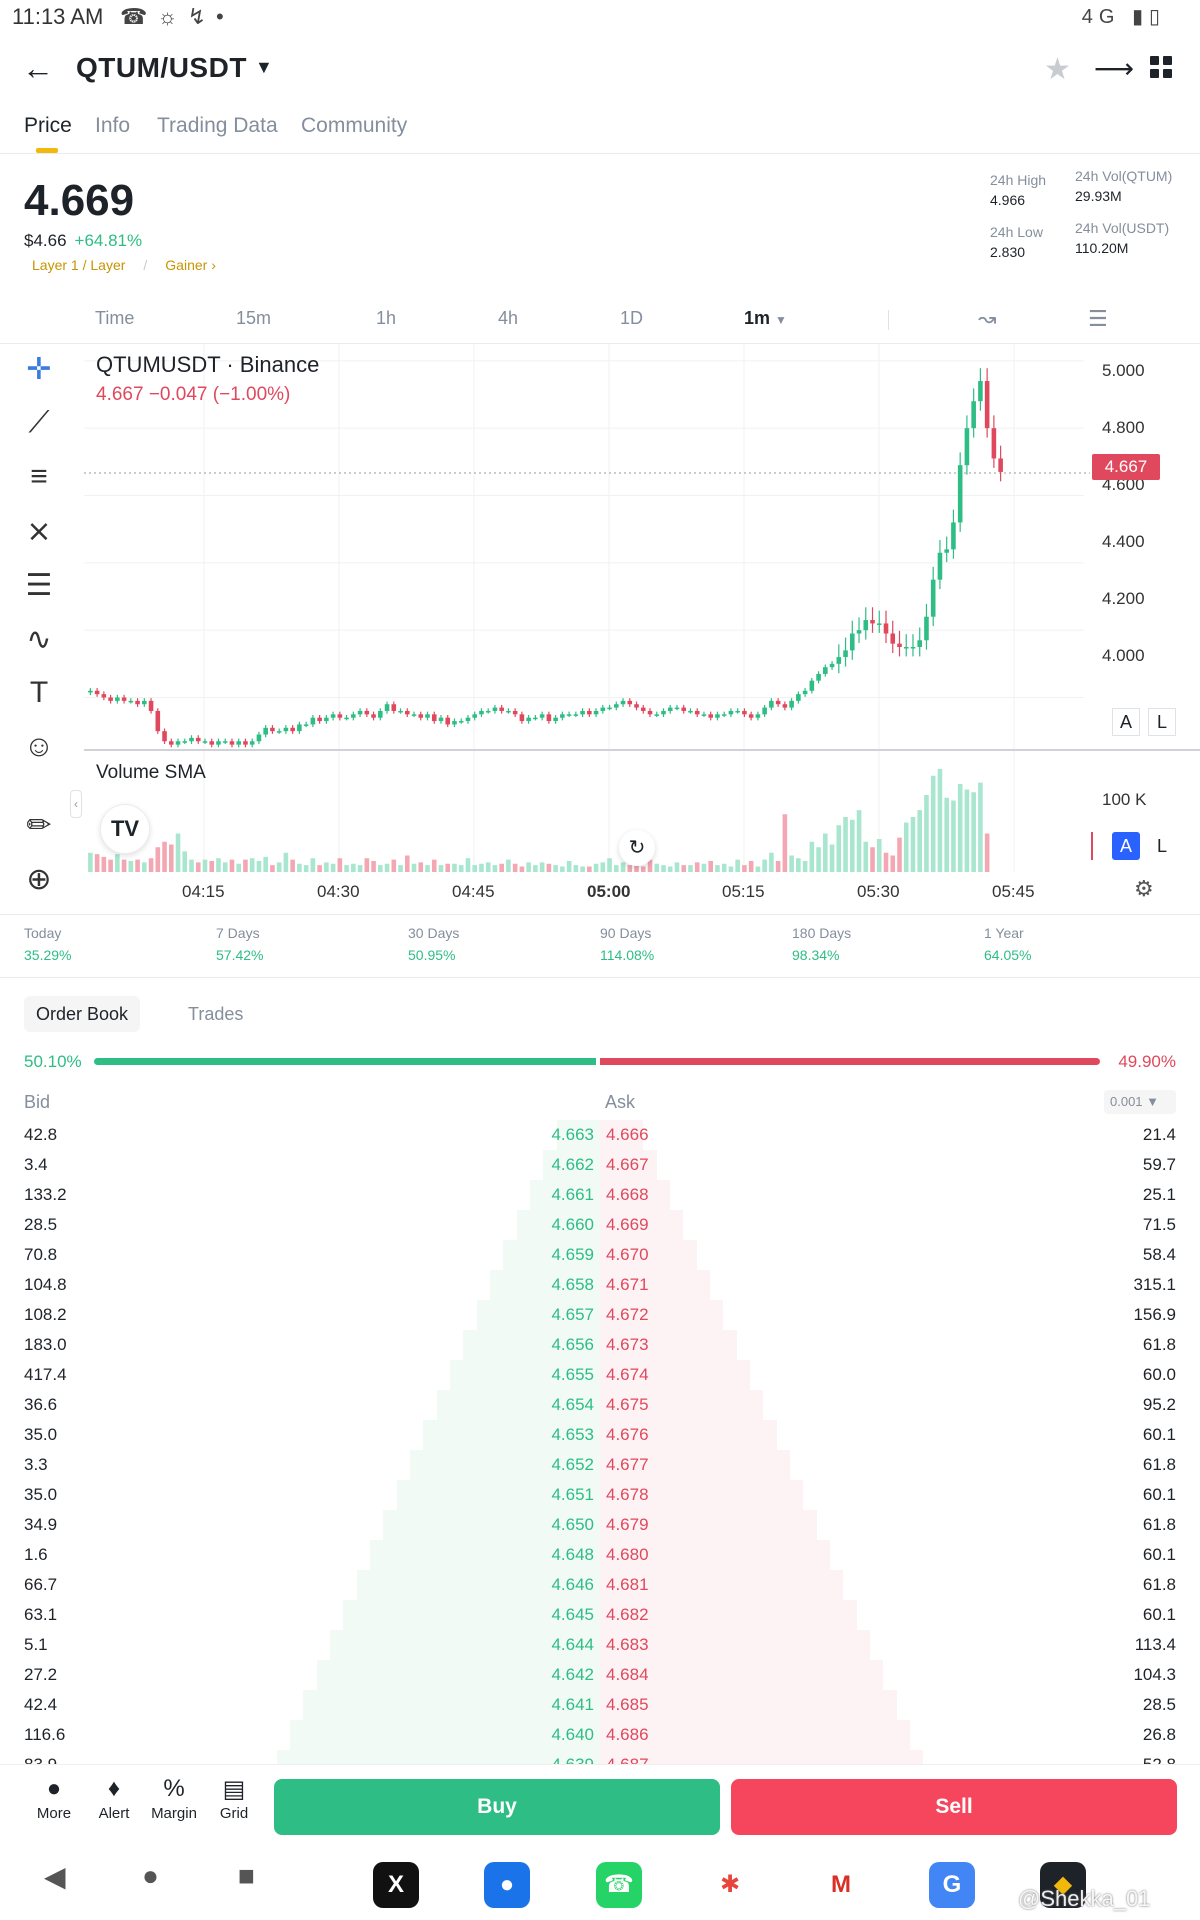 The height and width of the screenshot is (1920, 1200). What do you see at coordinates (150, 1875) in the screenshot?
I see `nav-home-icon: ●` at bounding box center [150, 1875].